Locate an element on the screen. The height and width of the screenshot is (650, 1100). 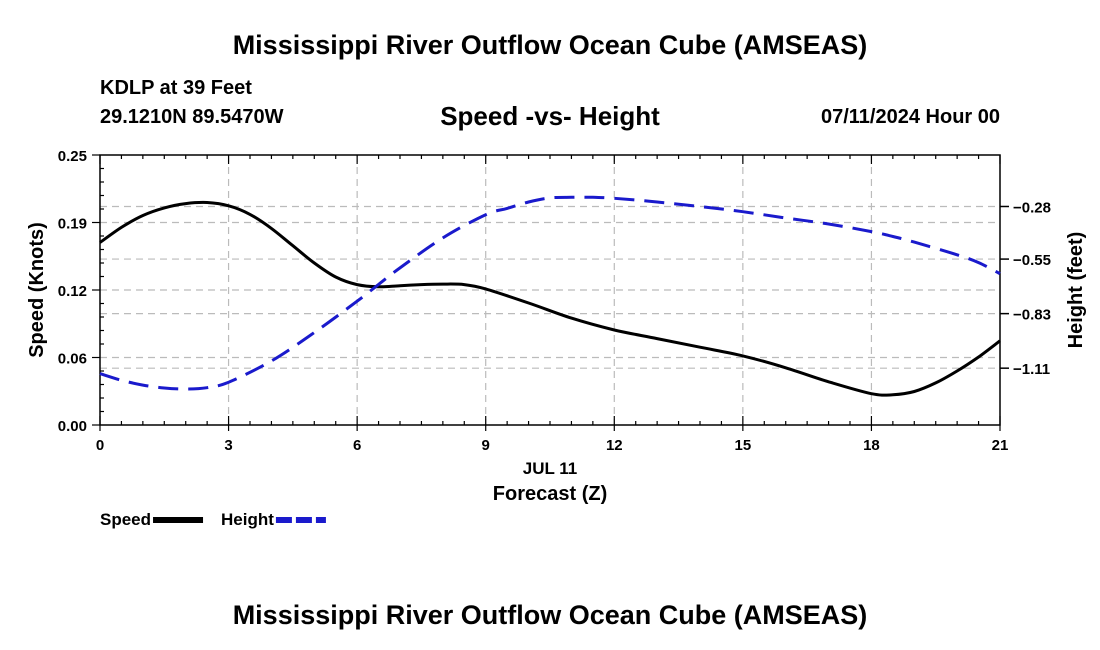
x-tick-label: 15 is located at coordinates (743, 445).